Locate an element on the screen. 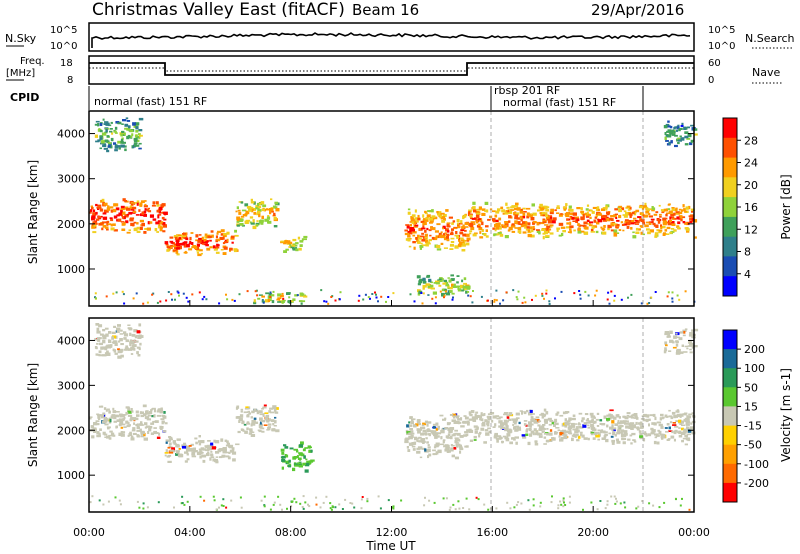  colorbar-cell is located at coordinates (730, 397).